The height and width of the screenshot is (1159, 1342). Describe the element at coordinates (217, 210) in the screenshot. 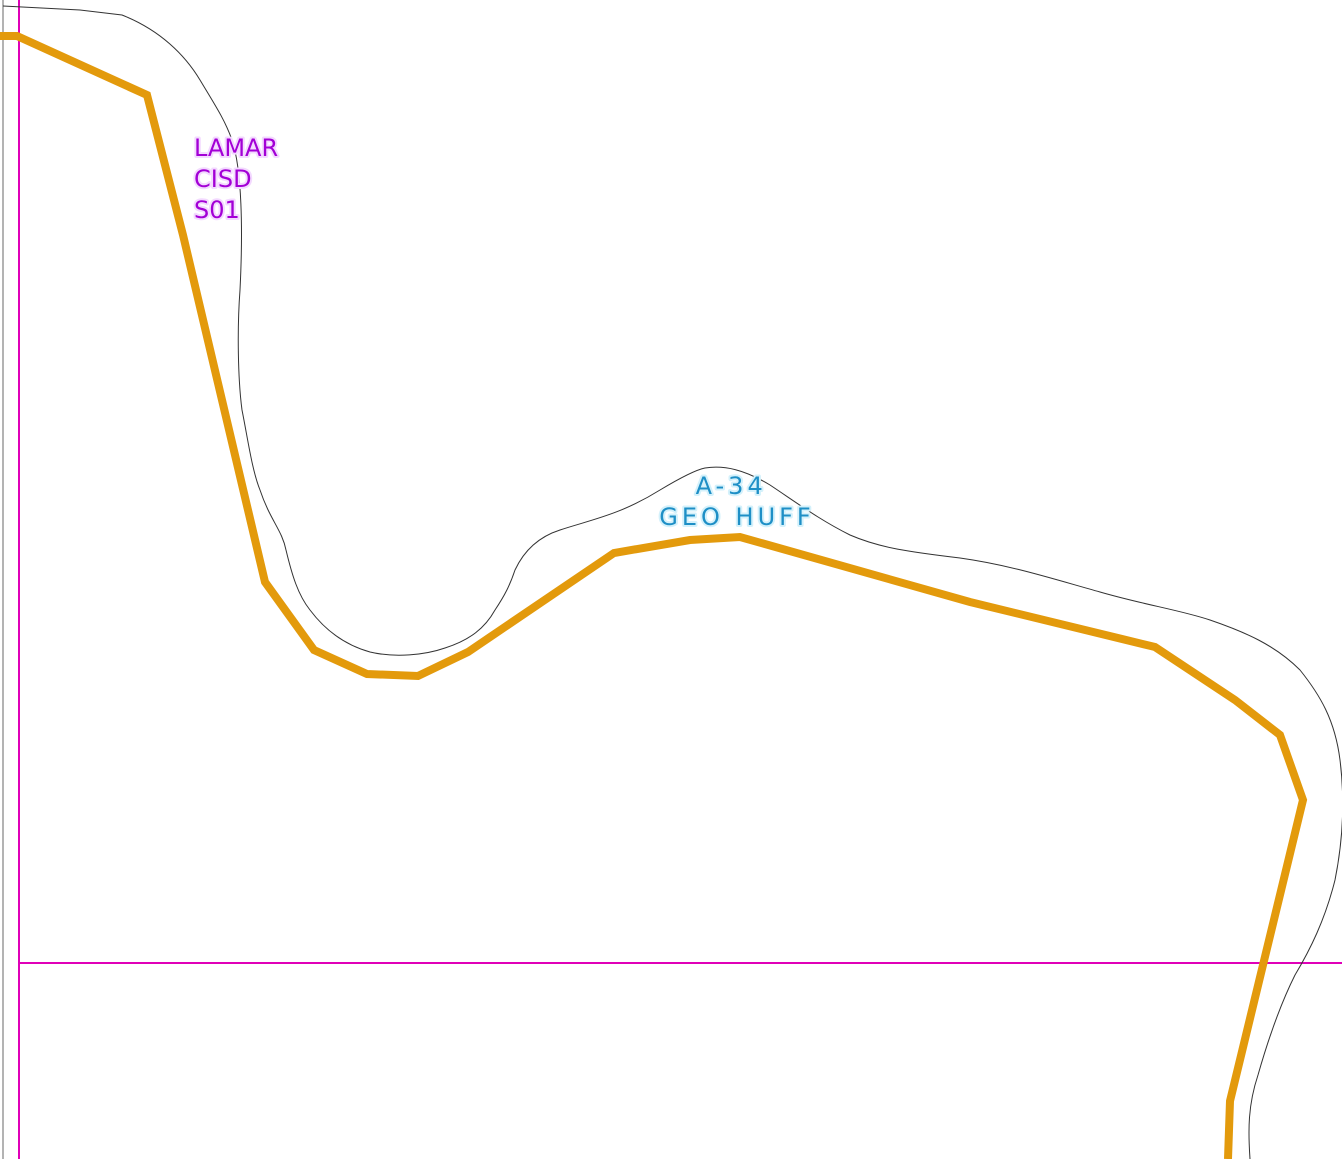

I see `district-label-line3: S01` at that location.